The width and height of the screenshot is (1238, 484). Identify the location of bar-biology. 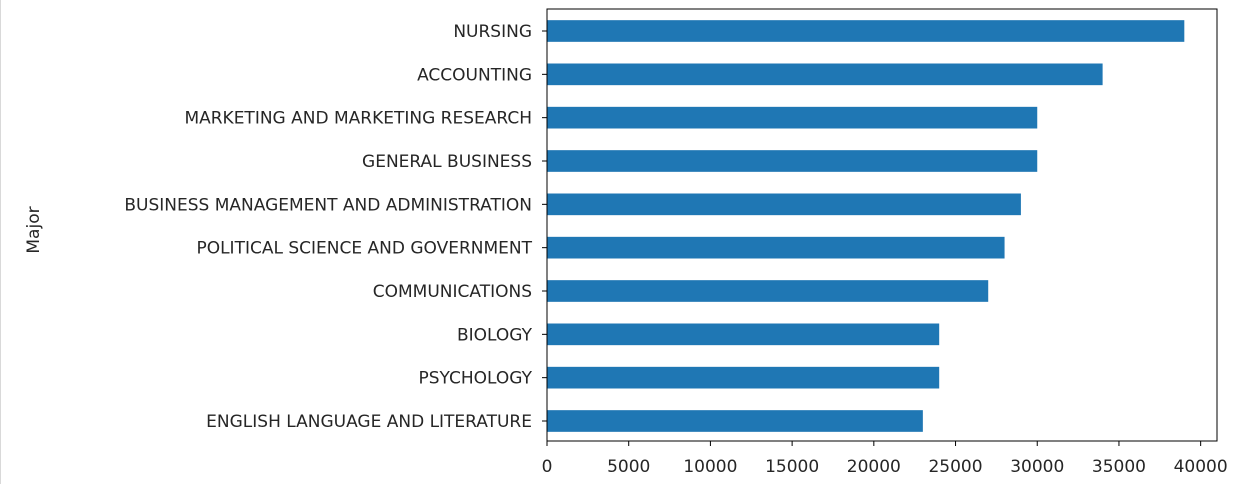
(743, 334).